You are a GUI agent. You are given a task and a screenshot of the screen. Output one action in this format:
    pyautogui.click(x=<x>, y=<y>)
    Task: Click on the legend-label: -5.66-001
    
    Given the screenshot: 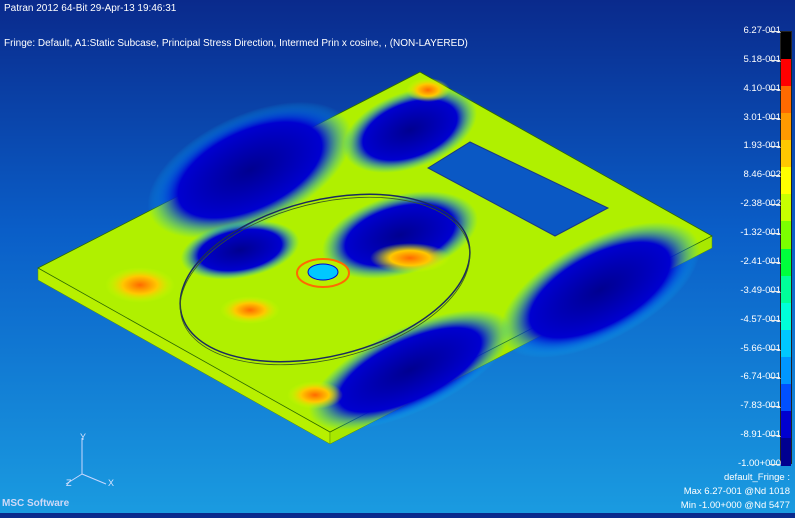 What is the action you would take?
    pyautogui.click(x=760, y=348)
    